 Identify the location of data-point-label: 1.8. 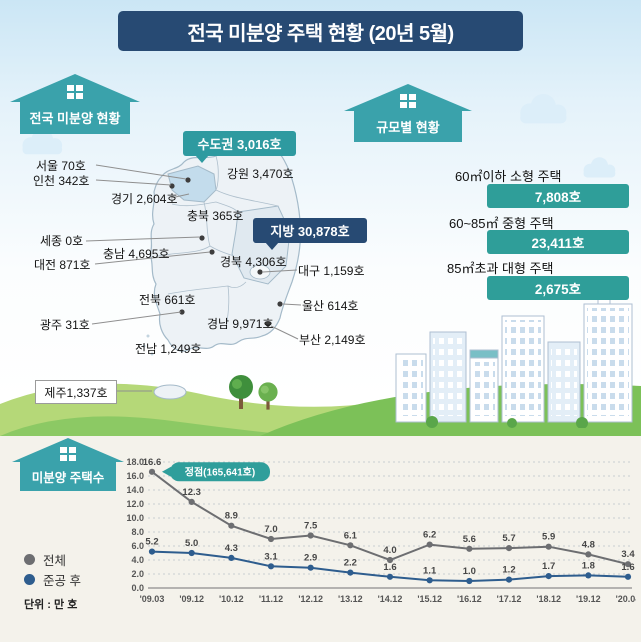
(588, 565).